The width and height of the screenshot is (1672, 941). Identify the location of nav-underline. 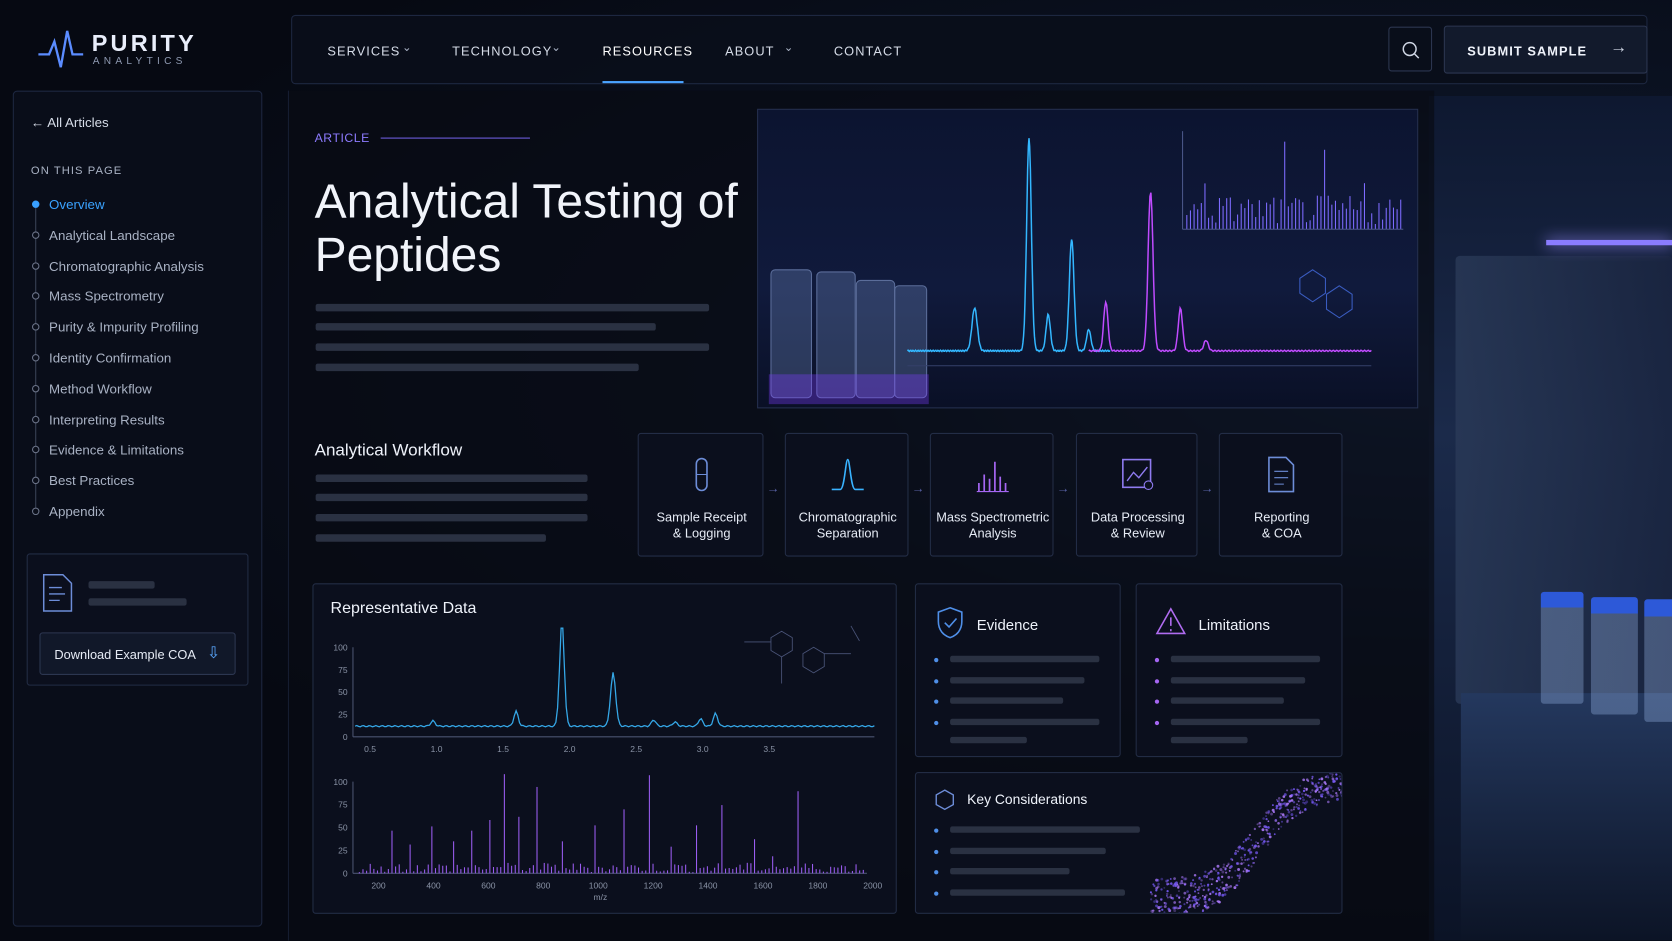
(643, 82).